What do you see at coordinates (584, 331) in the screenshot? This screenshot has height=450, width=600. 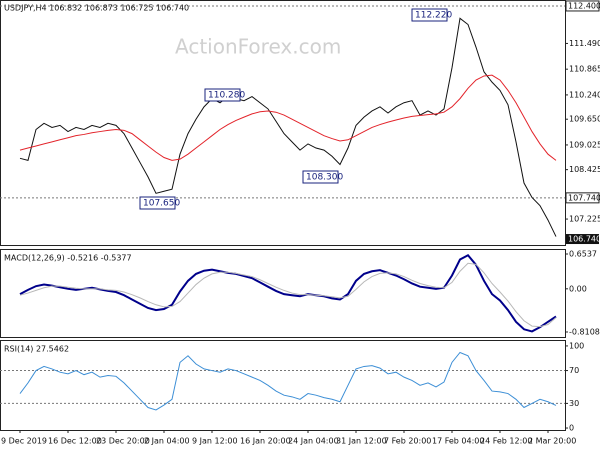 I see `y-tick-label: -0.8108` at bounding box center [584, 331].